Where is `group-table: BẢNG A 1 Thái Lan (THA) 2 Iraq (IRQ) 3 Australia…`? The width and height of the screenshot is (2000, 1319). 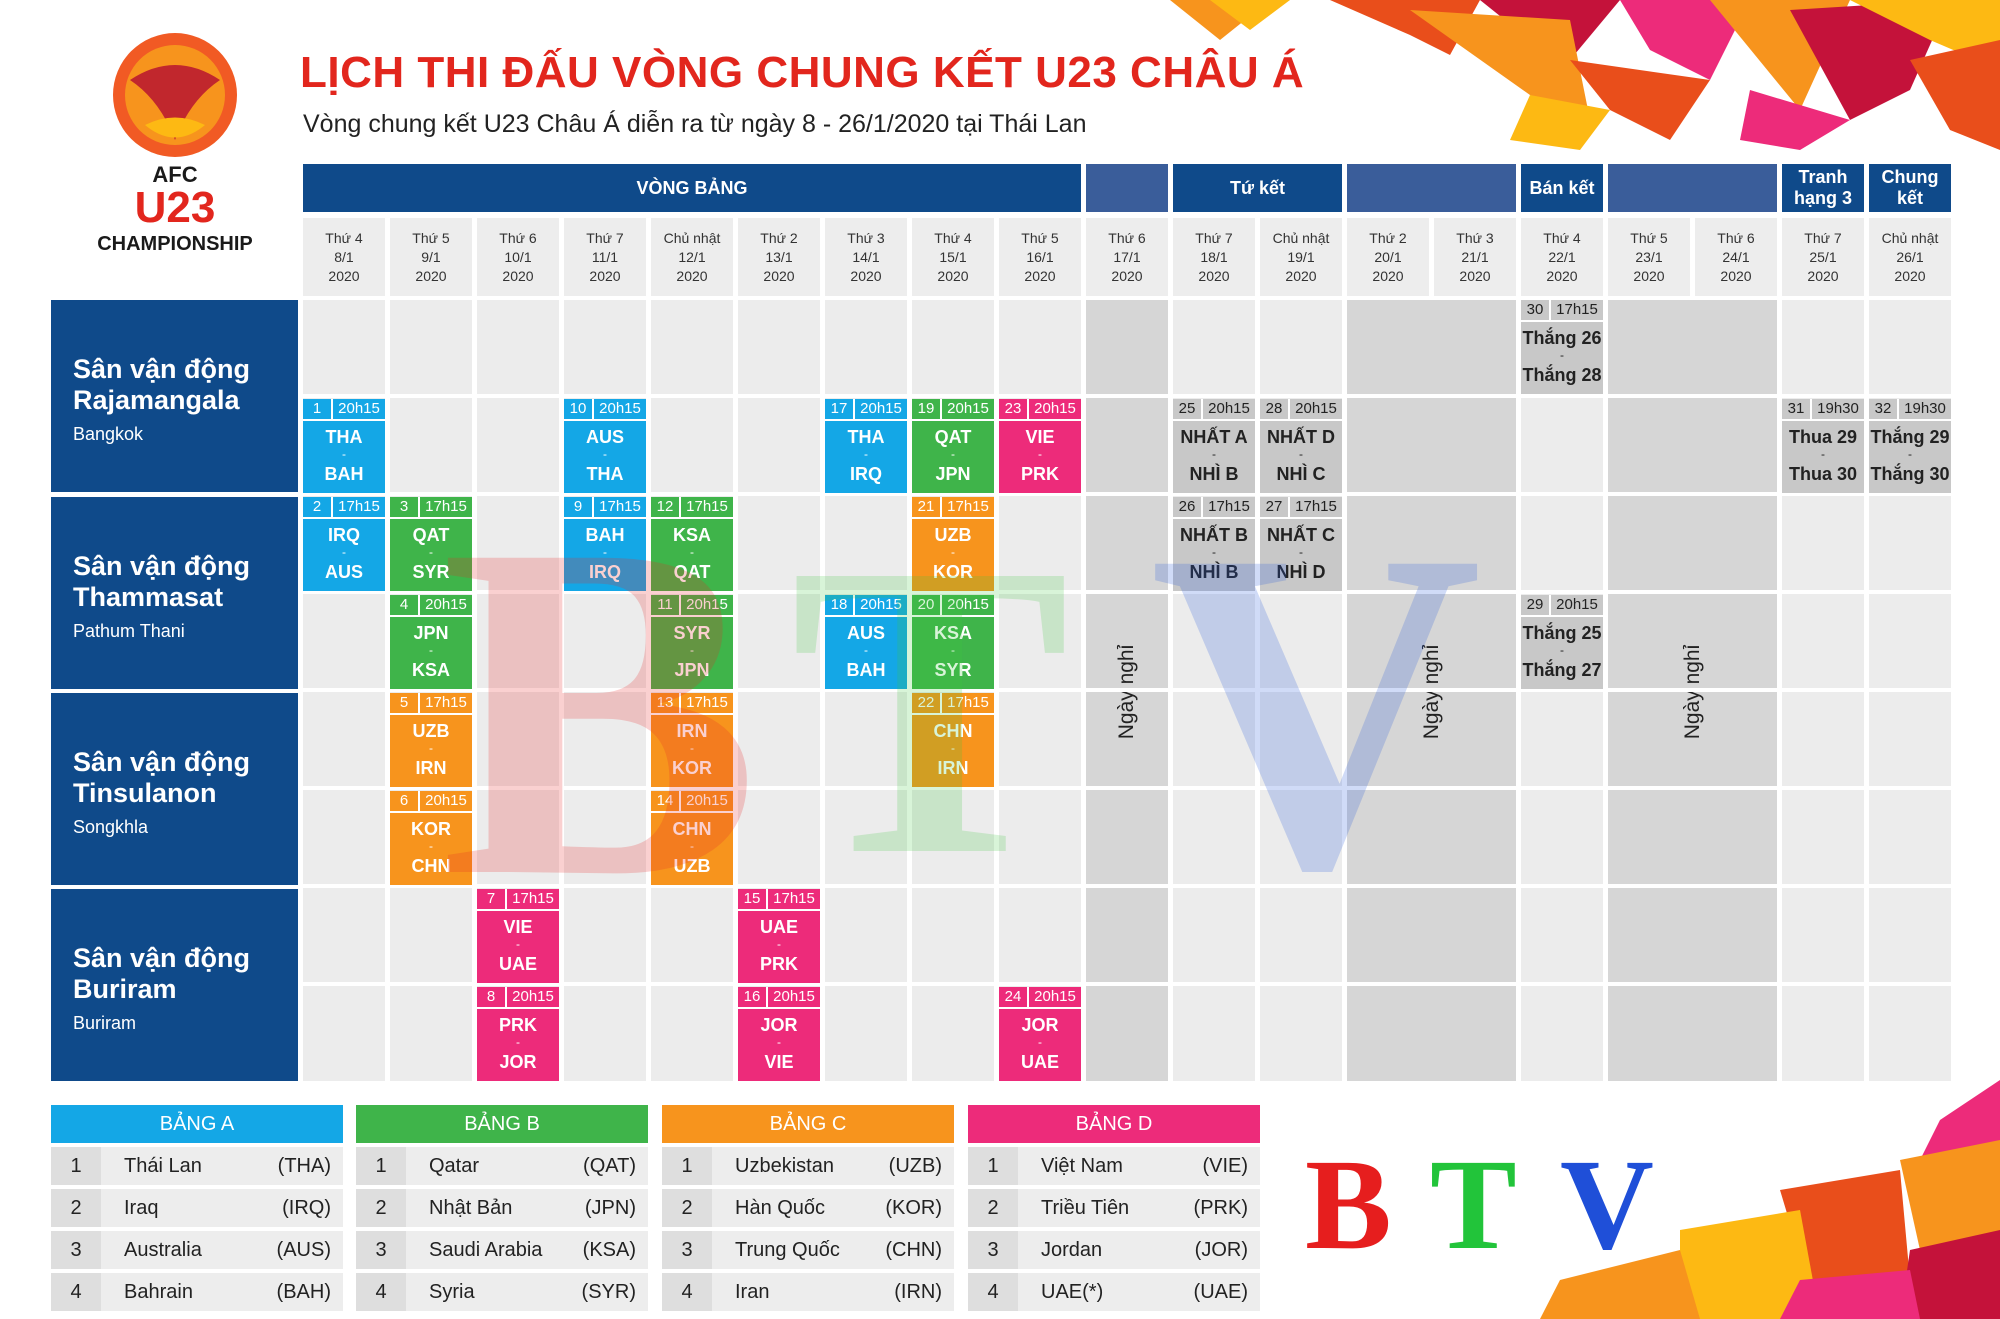 group-table: BẢNG A 1 Thái Lan (THA) 2 Iraq (IRQ) 3 Australia… is located at coordinates (197, 1208).